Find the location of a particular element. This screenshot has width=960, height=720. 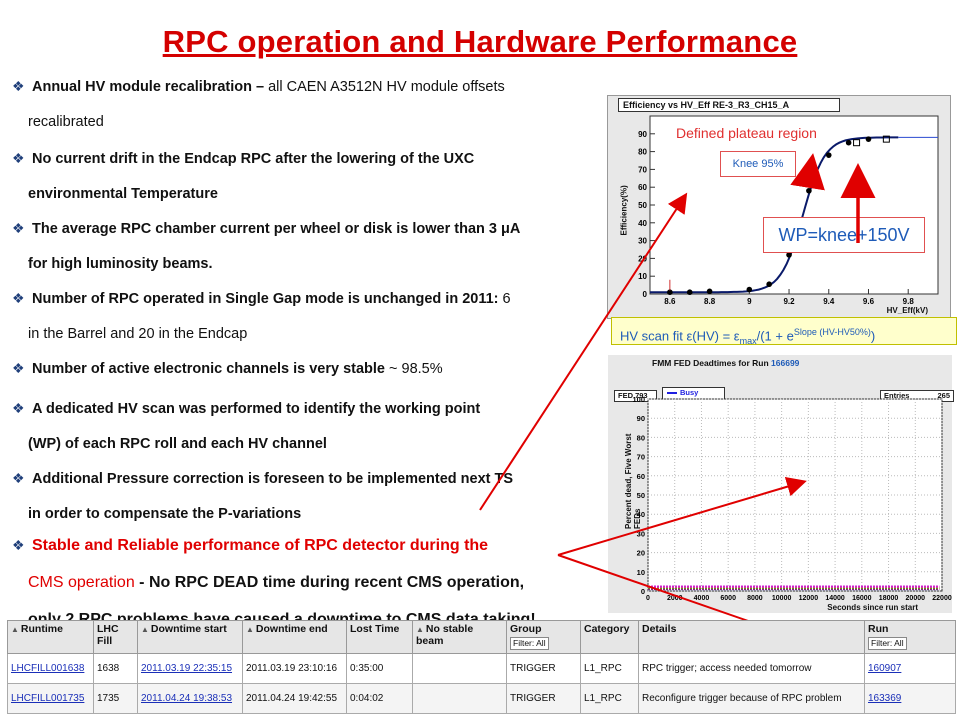

eff-plot-title: Efficiency vs HV_Eff RE-3_R3_CH15_A is located at coordinates (729, 105).